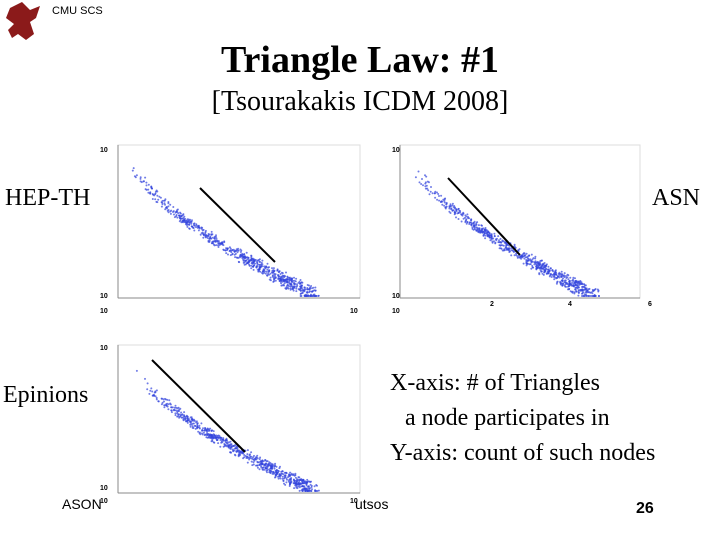 This screenshot has height=540, width=720. Describe the element at coordinates (520, 221) in the screenshot. I see `plot-frame` at that location.